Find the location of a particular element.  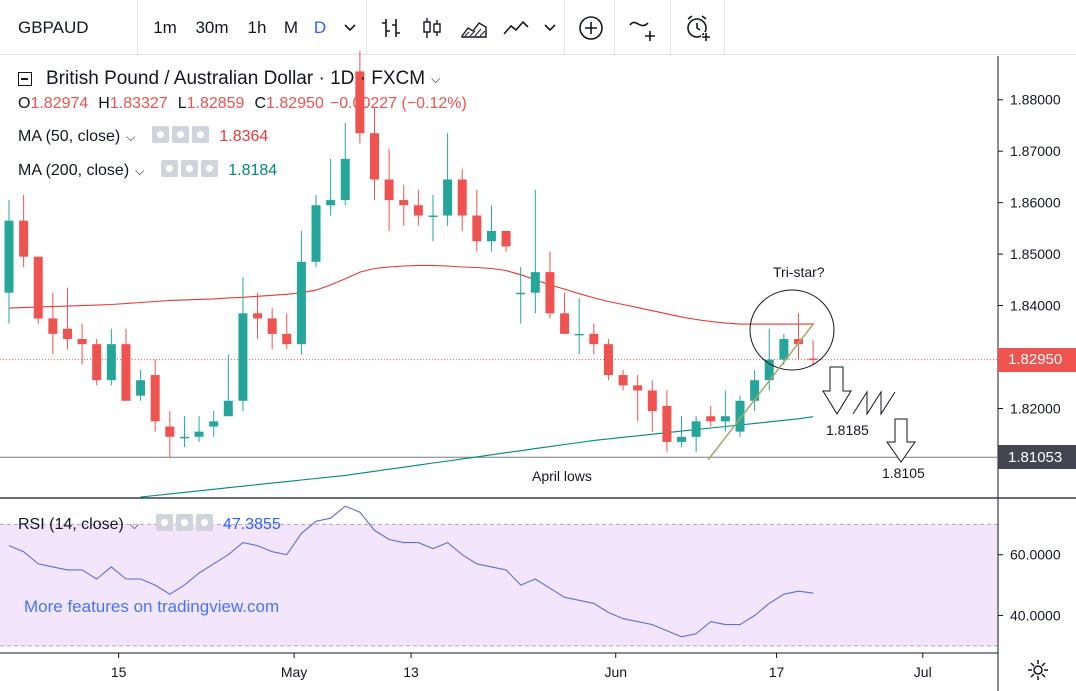

watermark-link: More features on tradingview.com is located at coordinates (152, 606).